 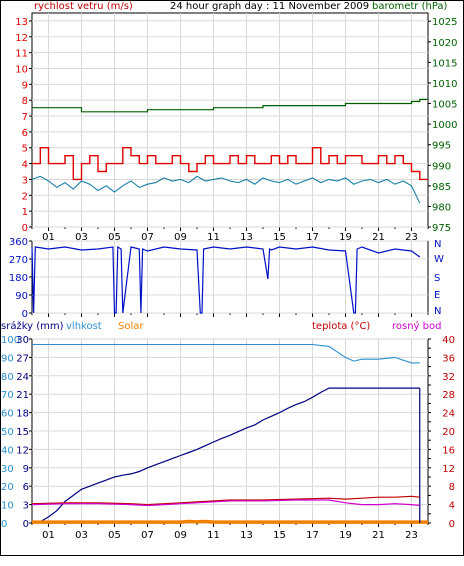 I want to click on wind-axis-tick-label: 9, so click(x=25, y=85).